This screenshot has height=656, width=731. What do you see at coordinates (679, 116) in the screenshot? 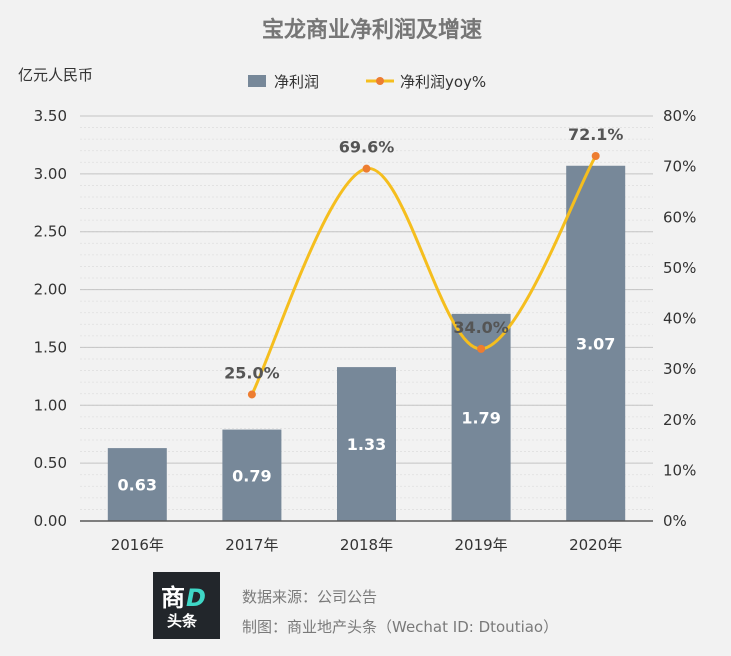
I see `right-axis-tick-label: 80%` at bounding box center [679, 116].